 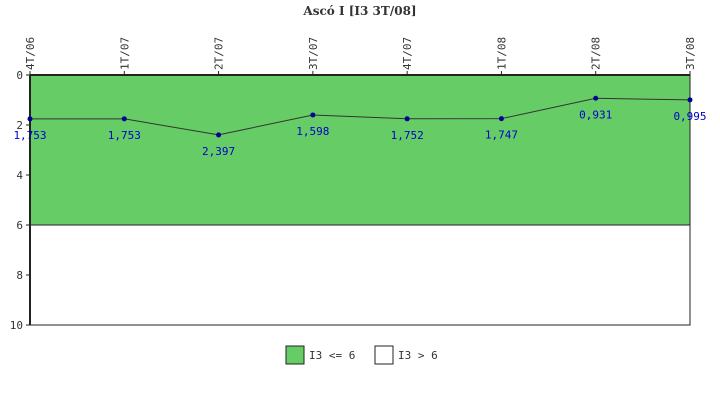 What do you see at coordinates (501, 135) in the screenshot?
I see `data-label: 1,747` at bounding box center [501, 135].